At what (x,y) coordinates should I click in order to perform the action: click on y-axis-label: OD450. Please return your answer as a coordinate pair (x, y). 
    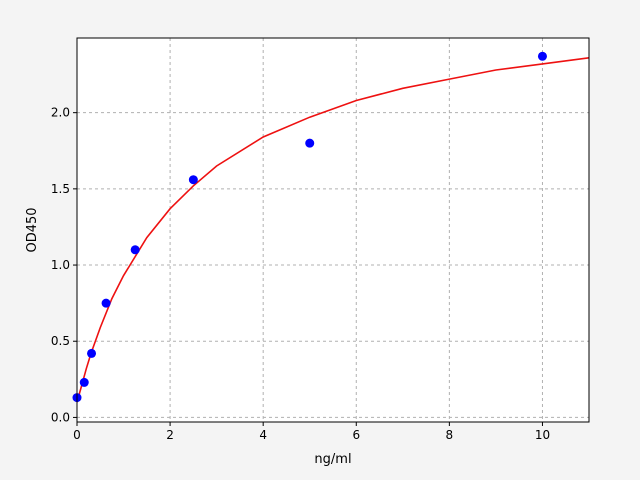
    Looking at the image, I should click on (32, 229).